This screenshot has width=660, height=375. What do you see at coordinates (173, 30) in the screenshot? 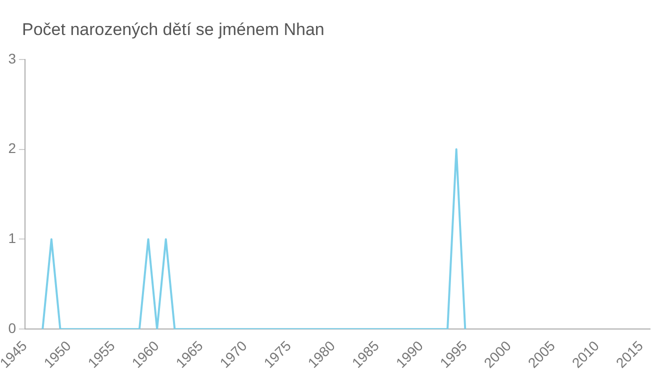
I see `chart-title: Počet narozených dětí se jménem Nhan` at bounding box center [173, 30].